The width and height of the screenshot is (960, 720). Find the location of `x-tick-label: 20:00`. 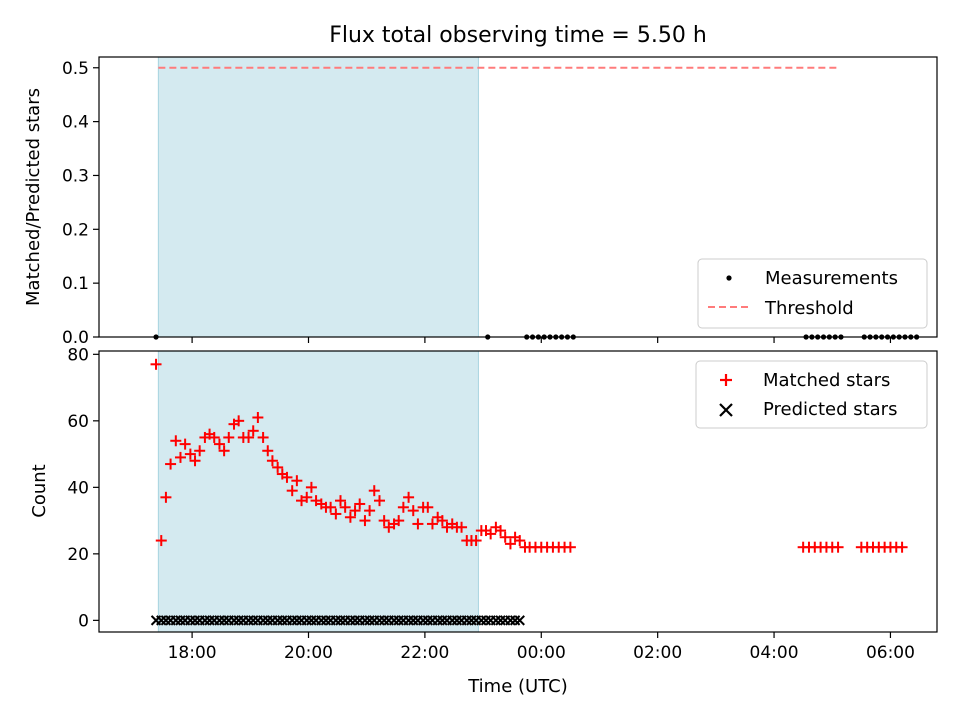

x-tick-label: 20:00 is located at coordinates (308, 653).